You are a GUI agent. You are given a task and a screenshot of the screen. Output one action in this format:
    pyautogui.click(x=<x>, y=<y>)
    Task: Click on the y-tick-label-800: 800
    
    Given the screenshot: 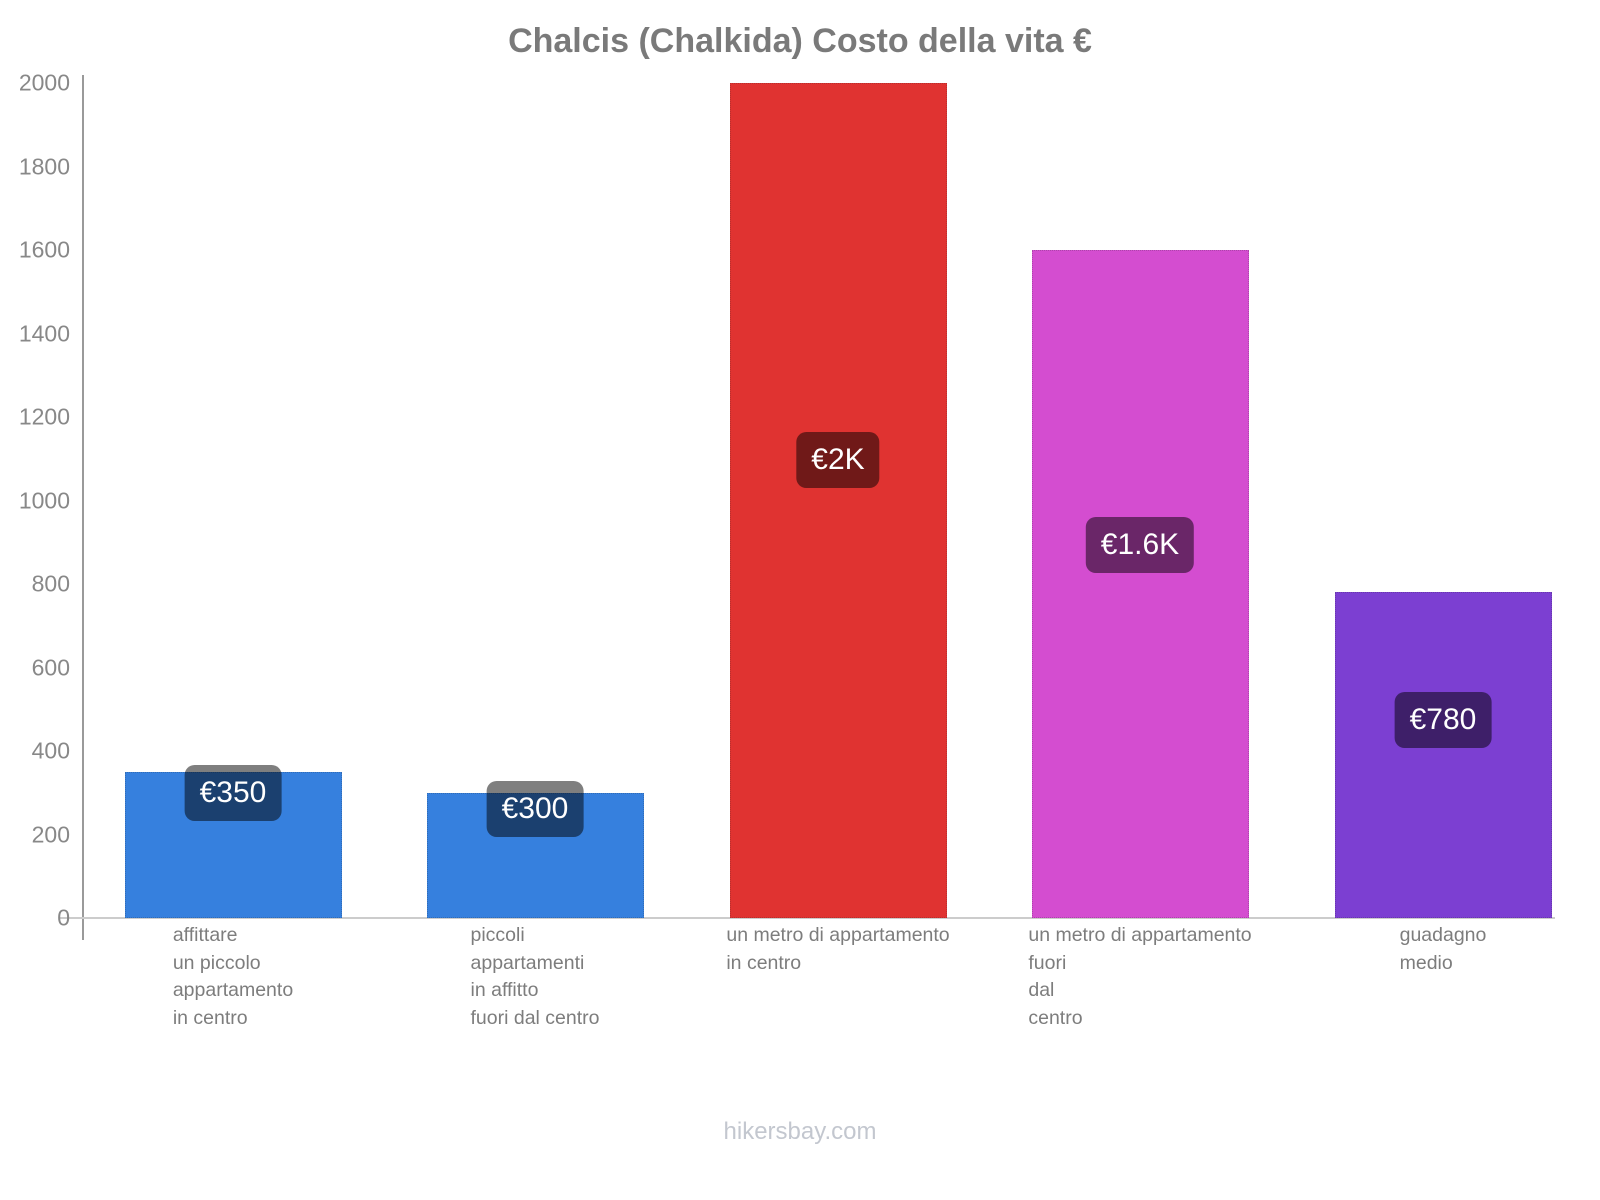 What is the action you would take?
    pyautogui.click(x=50, y=583)
    